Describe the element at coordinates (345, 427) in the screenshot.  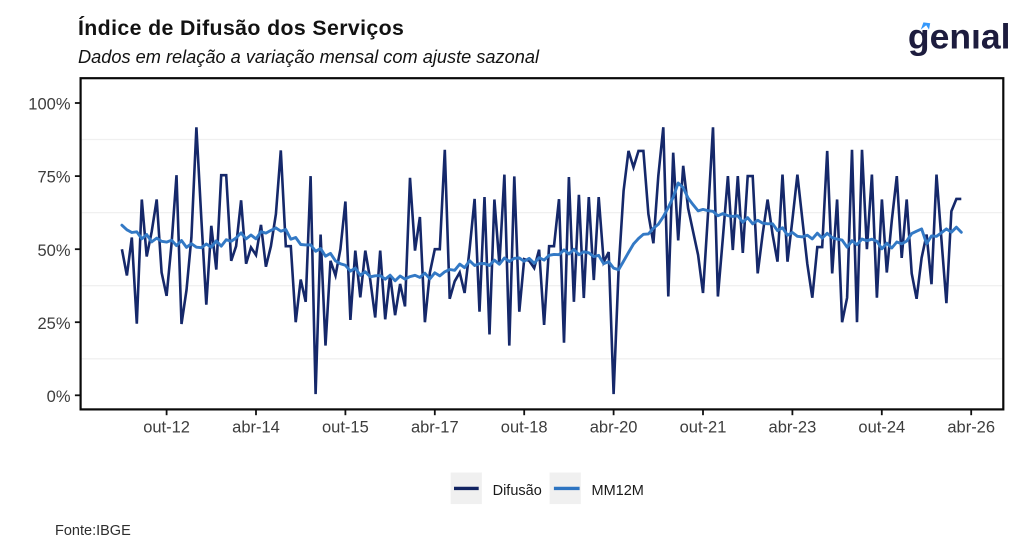
I see `svg-text: out-15` at that location.